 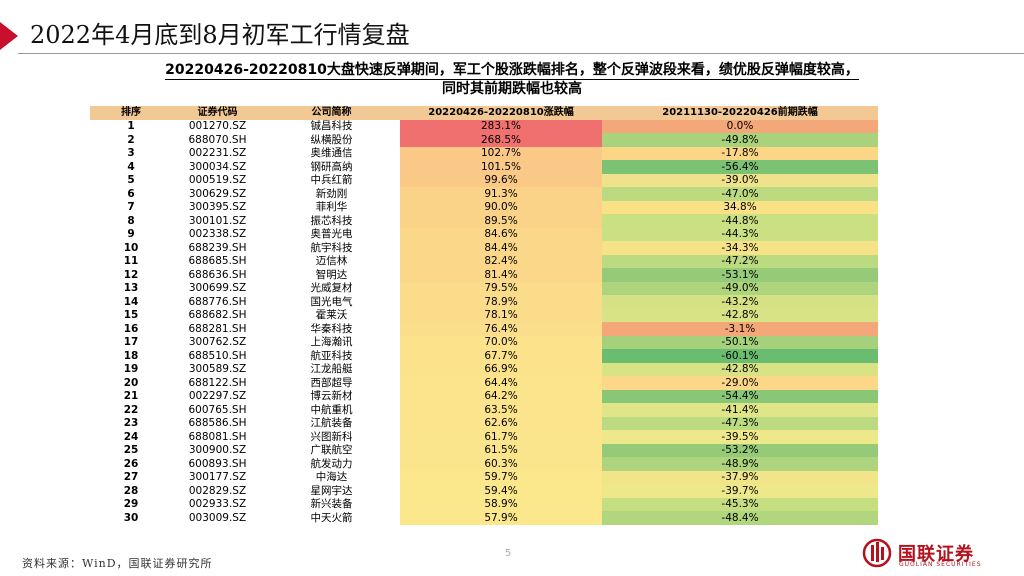 What do you see at coordinates (217, 517) in the screenshot?
I see `code-cell: 003009.SZ` at bounding box center [217, 517].